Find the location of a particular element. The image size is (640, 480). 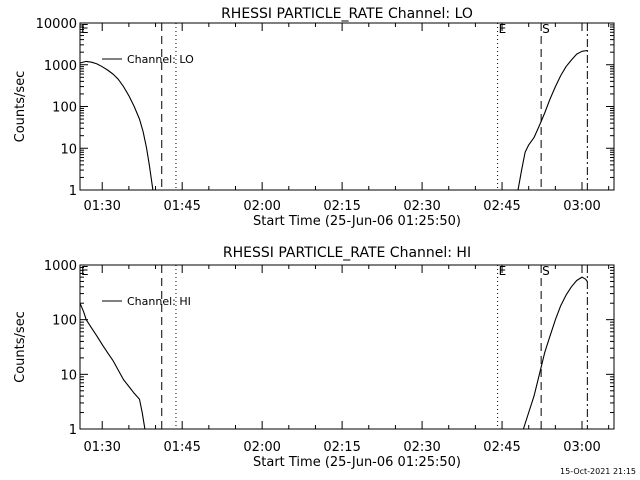

legend-label: Channel: LO is located at coordinates (160, 59).